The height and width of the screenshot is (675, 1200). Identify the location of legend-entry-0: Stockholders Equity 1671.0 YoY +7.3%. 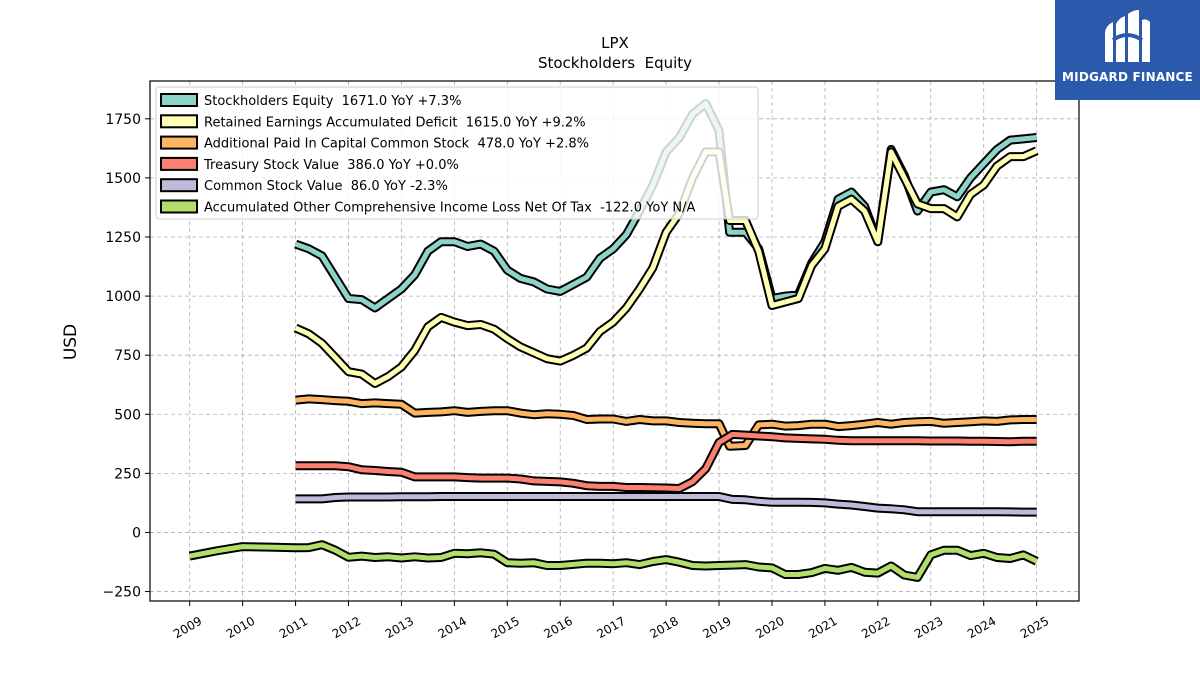
(310, 101).